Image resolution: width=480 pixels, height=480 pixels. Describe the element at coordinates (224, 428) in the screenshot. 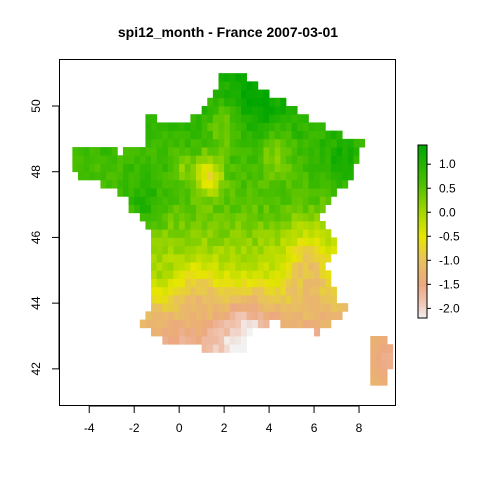

I see `x-tick-label: 2` at that location.